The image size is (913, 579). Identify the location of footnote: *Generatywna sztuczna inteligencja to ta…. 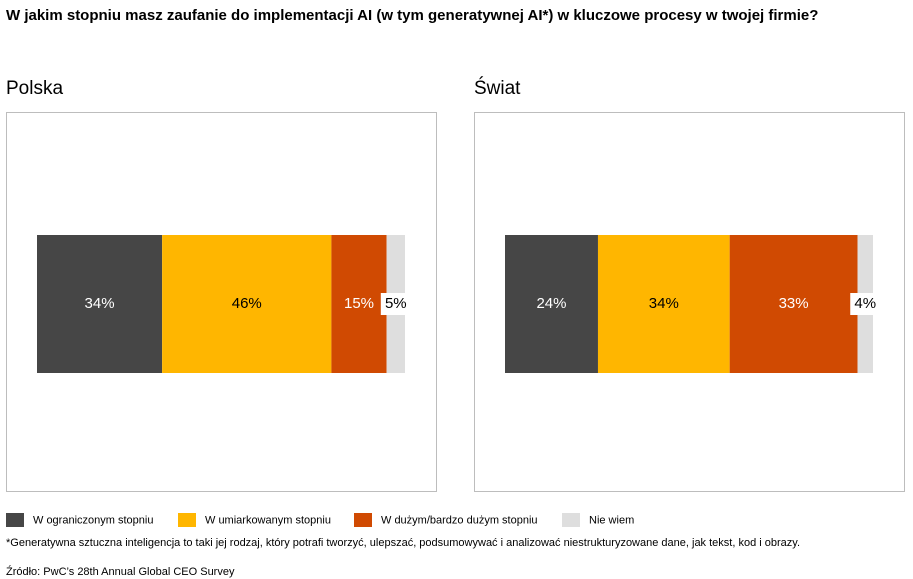
(403, 543).